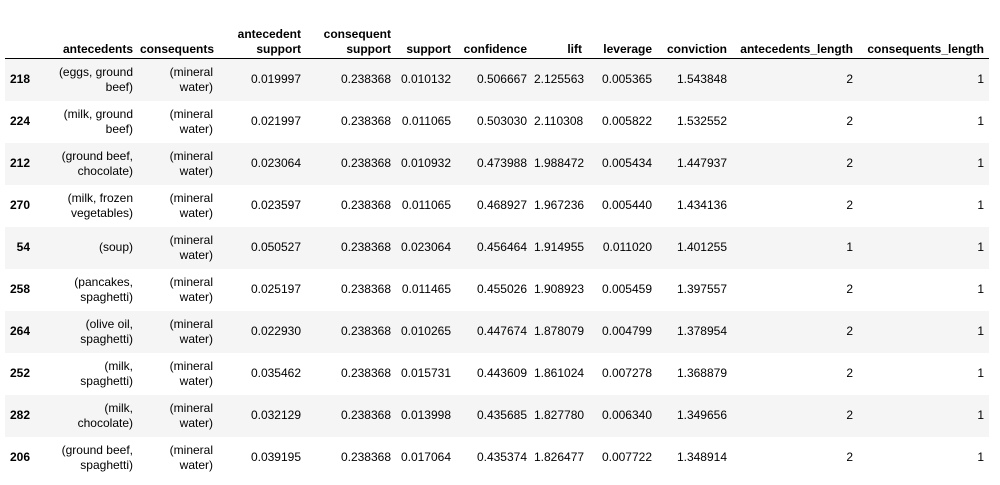 The height and width of the screenshot is (485, 1000). What do you see at coordinates (88, 458) in the screenshot?
I see `cell-antecedents: (ground beef, spaghetti)` at bounding box center [88, 458].